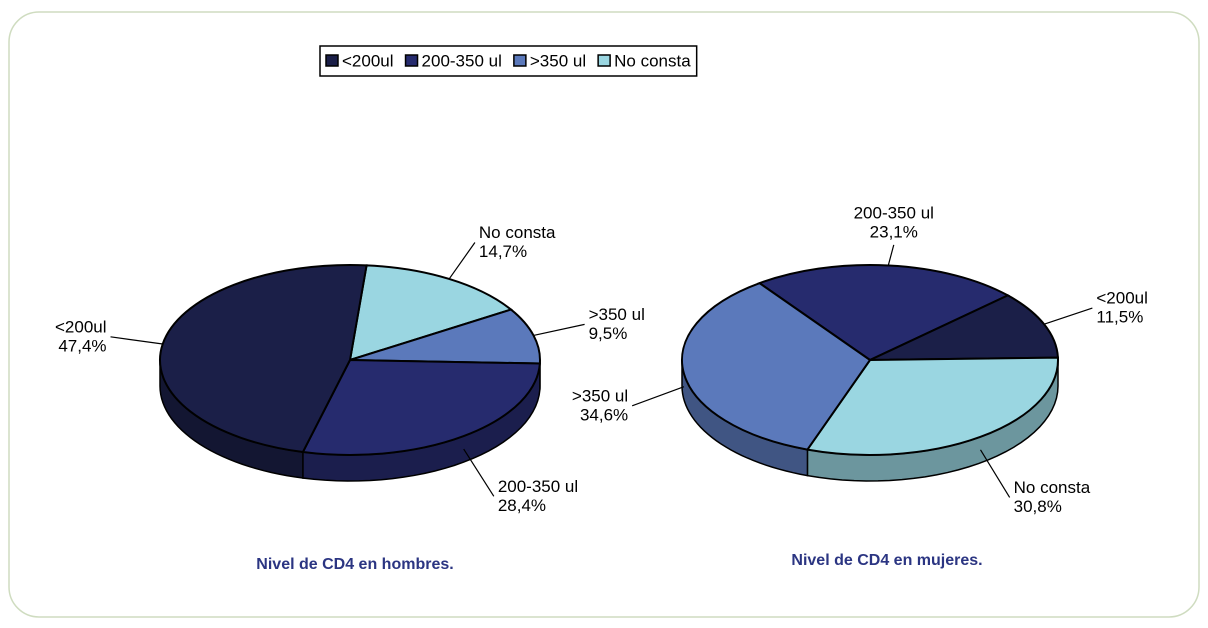  I want to click on slice-value: 11,5%, so click(1119, 317).